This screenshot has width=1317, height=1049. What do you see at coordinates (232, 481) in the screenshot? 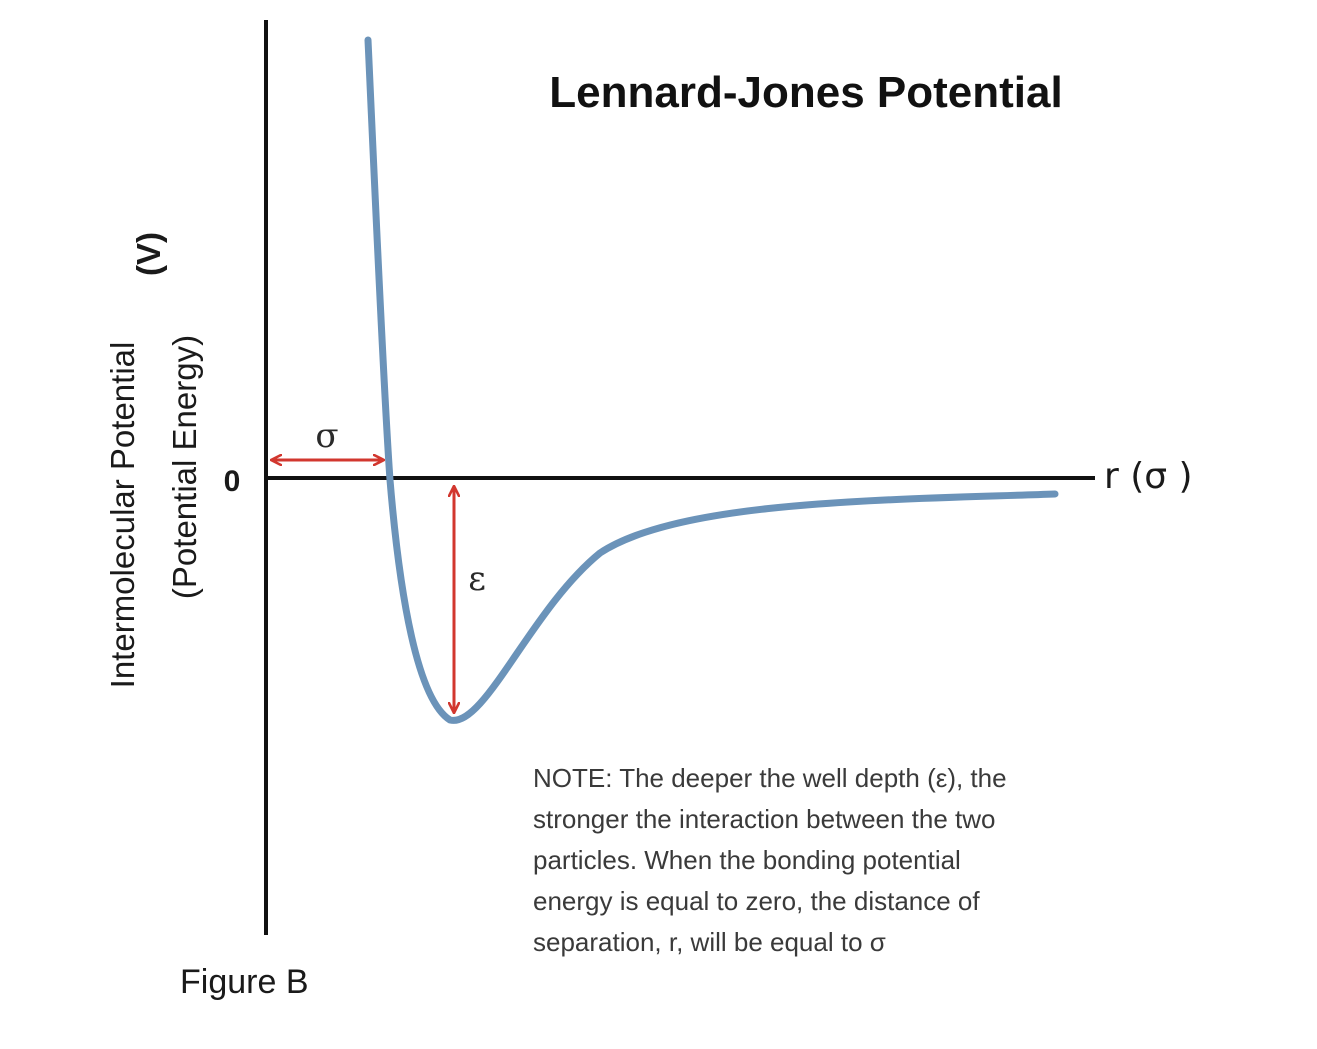
I see `y-zero-tick-label: 0` at bounding box center [232, 481].